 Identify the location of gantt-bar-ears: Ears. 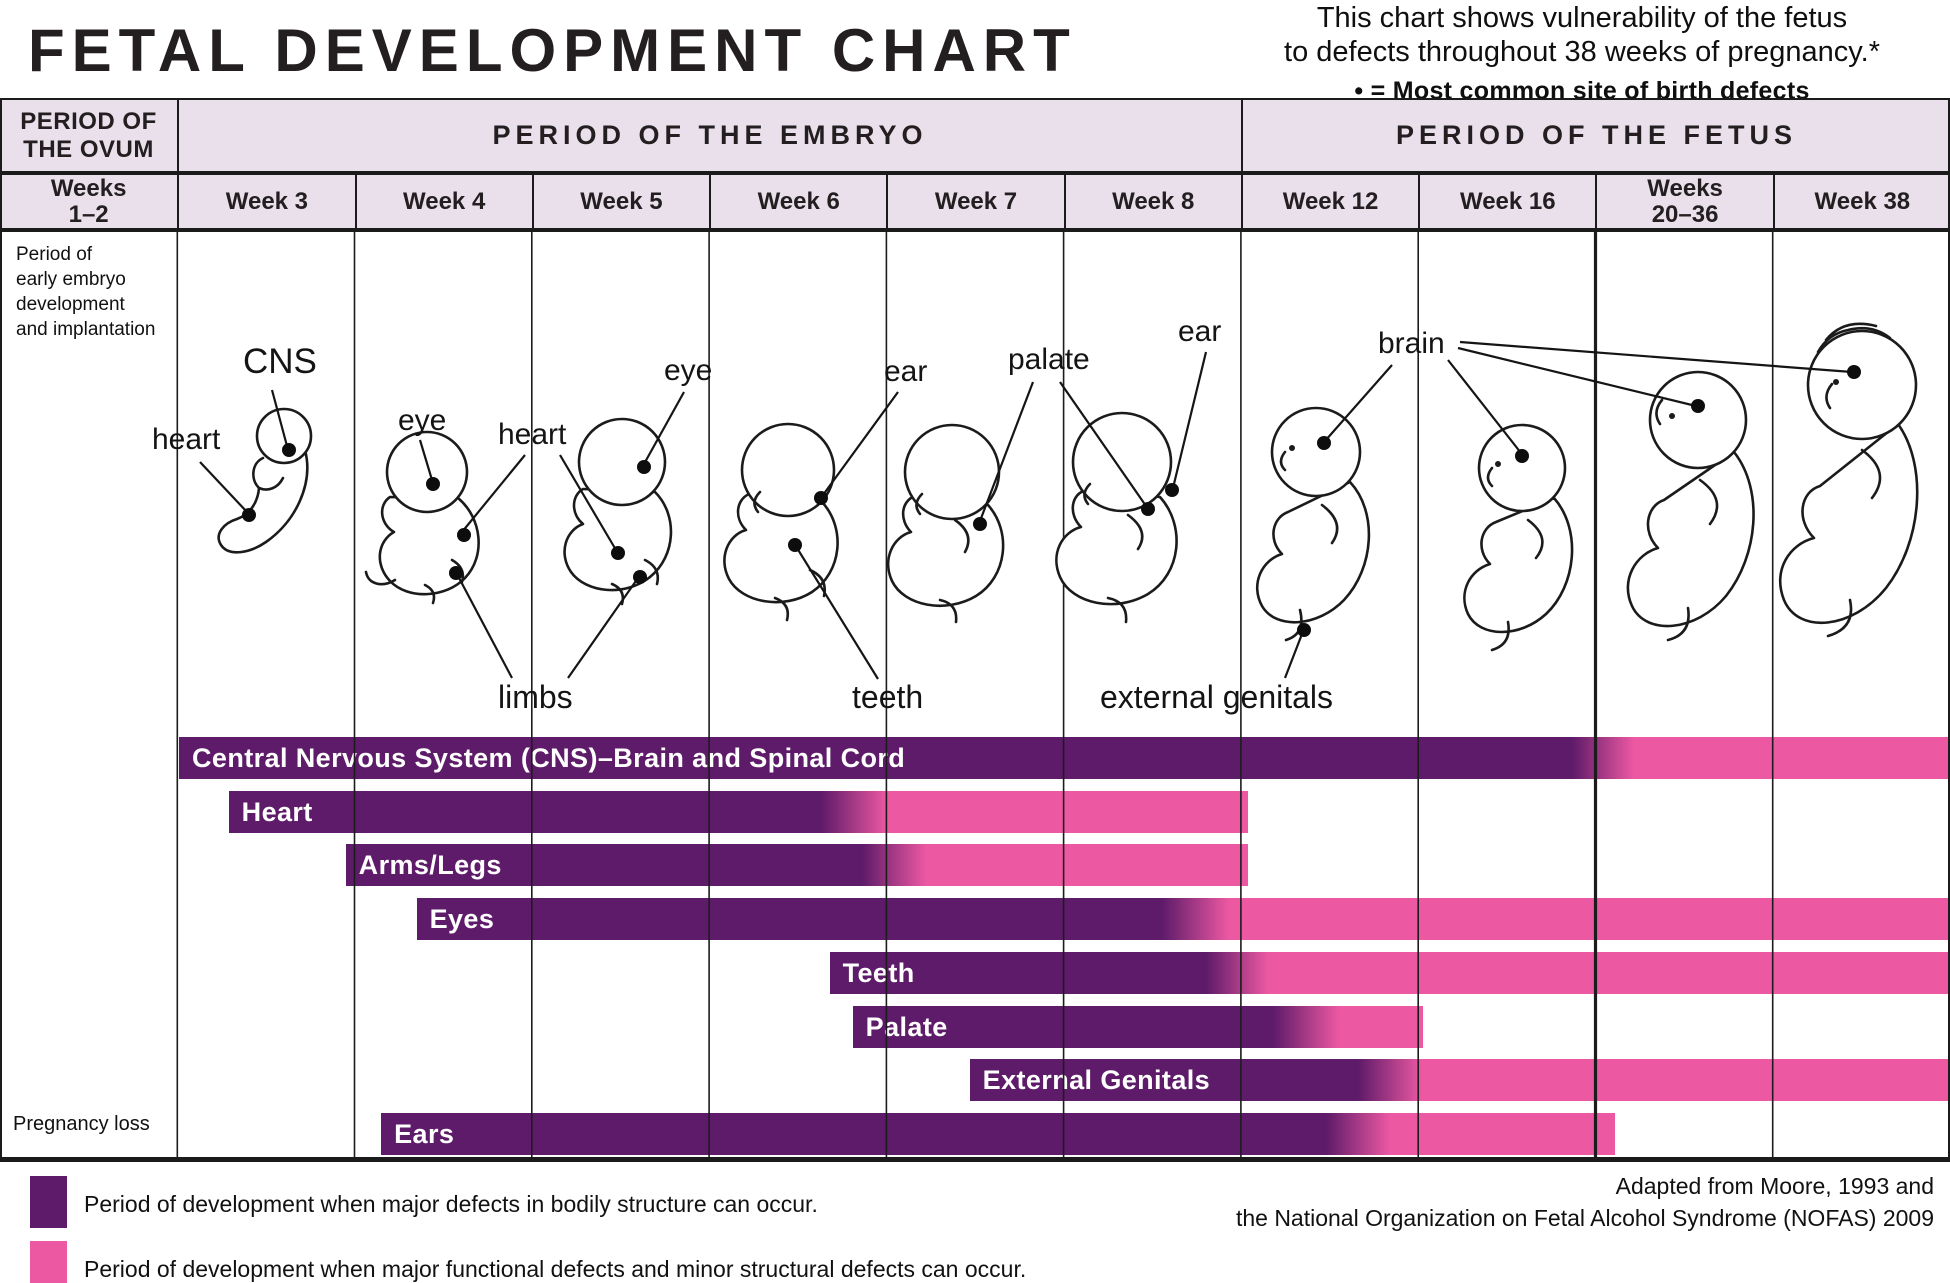
(998, 1133).